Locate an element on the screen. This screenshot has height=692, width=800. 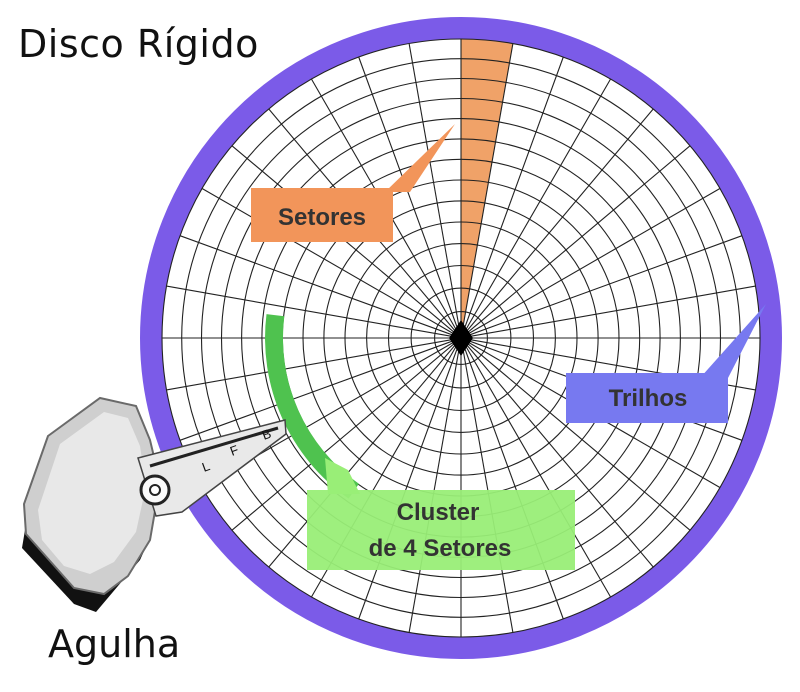
sectors-callout-pointer is located at coordinates (420, 158).